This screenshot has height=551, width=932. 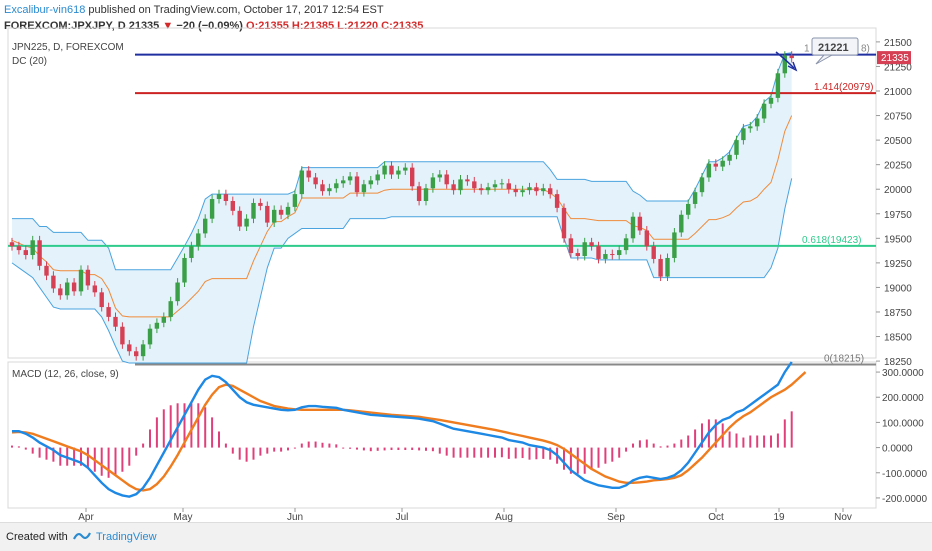 What do you see at coordinates (865, 49) in the screenshot?
I see `fib-1-tail-label: 8)` at bounding box center [865, 49].